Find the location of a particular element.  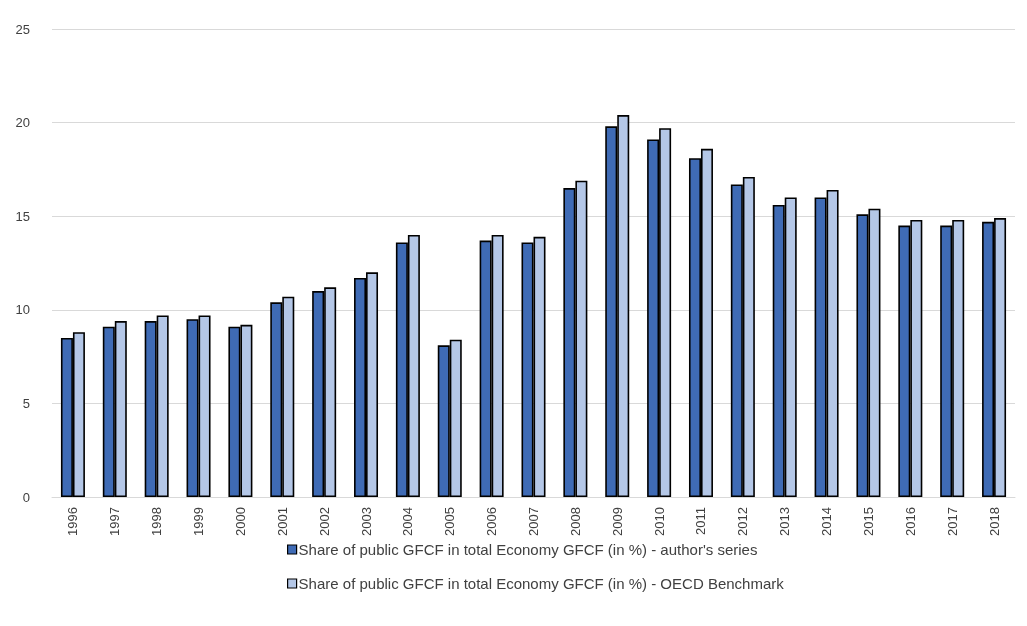

x-tick-label: 2010 is located at coordinates (659, 521).